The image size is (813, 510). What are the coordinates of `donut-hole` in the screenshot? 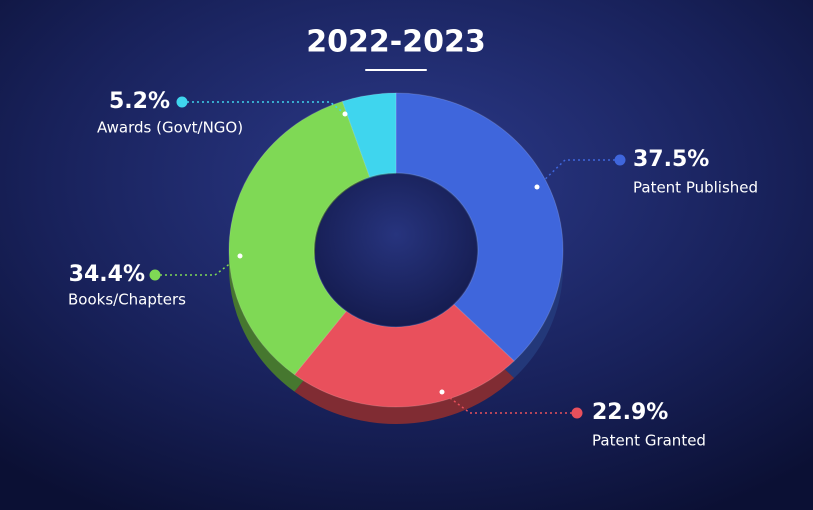 It's located at (396, 250).